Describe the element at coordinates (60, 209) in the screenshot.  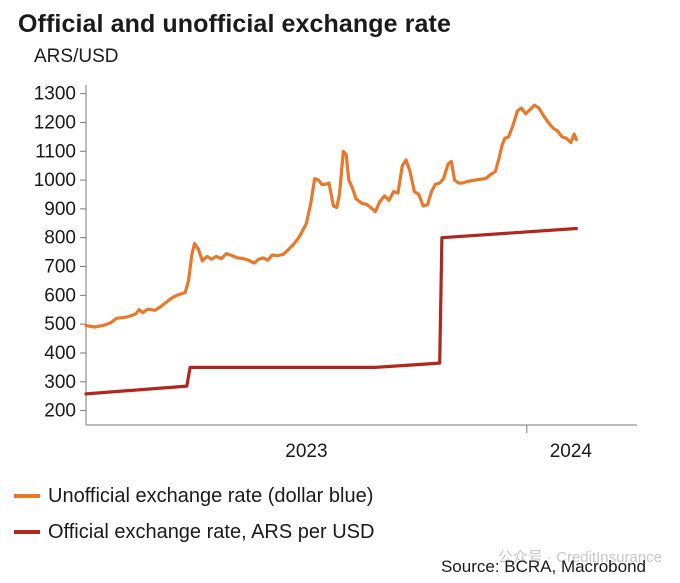
I see `y-tick-label-900: 900` at that location.